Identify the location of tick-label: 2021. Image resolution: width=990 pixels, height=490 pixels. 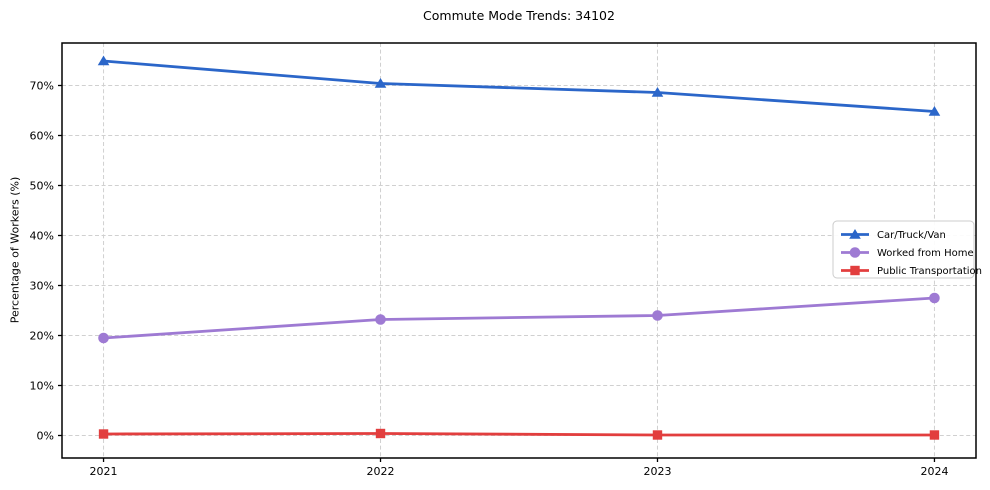
(104, 471).